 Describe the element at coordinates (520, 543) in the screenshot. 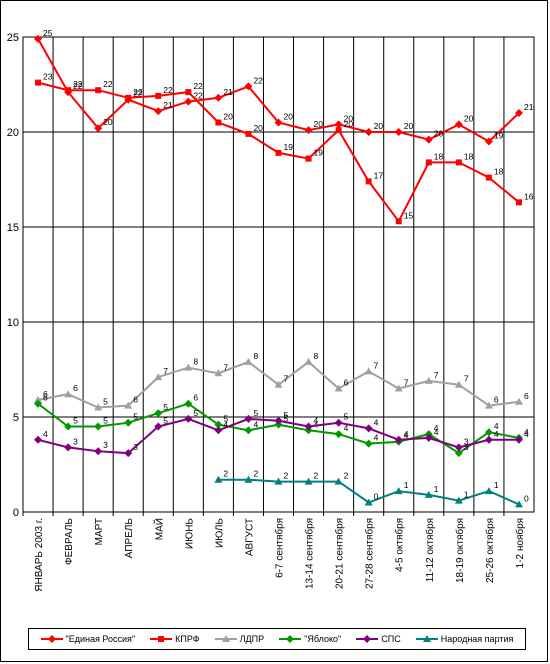

I see `x-category-label: 1-2 ноября` at that location.